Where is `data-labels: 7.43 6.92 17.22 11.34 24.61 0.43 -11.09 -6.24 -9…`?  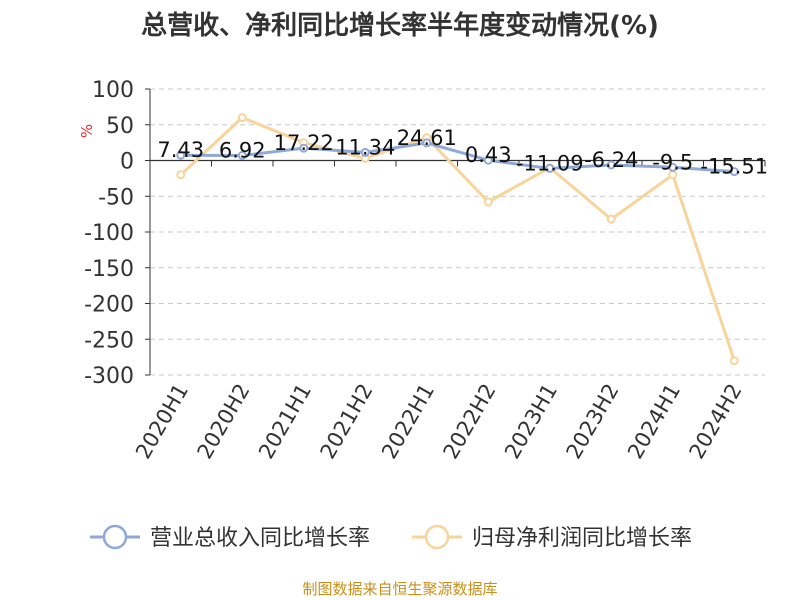 data-labels: 7.43 6.92 17.22 11.34 24.61 0.43 -11.09 -6.24 -9… is located at coordinates (462, 152).